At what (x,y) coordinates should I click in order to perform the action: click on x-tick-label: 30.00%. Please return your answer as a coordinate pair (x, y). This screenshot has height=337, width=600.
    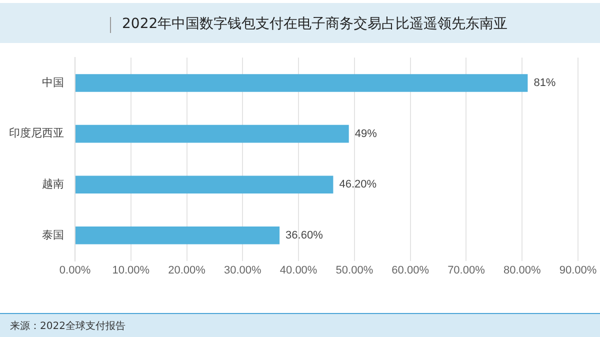
    Looking at the image, I should click on (243, 270).